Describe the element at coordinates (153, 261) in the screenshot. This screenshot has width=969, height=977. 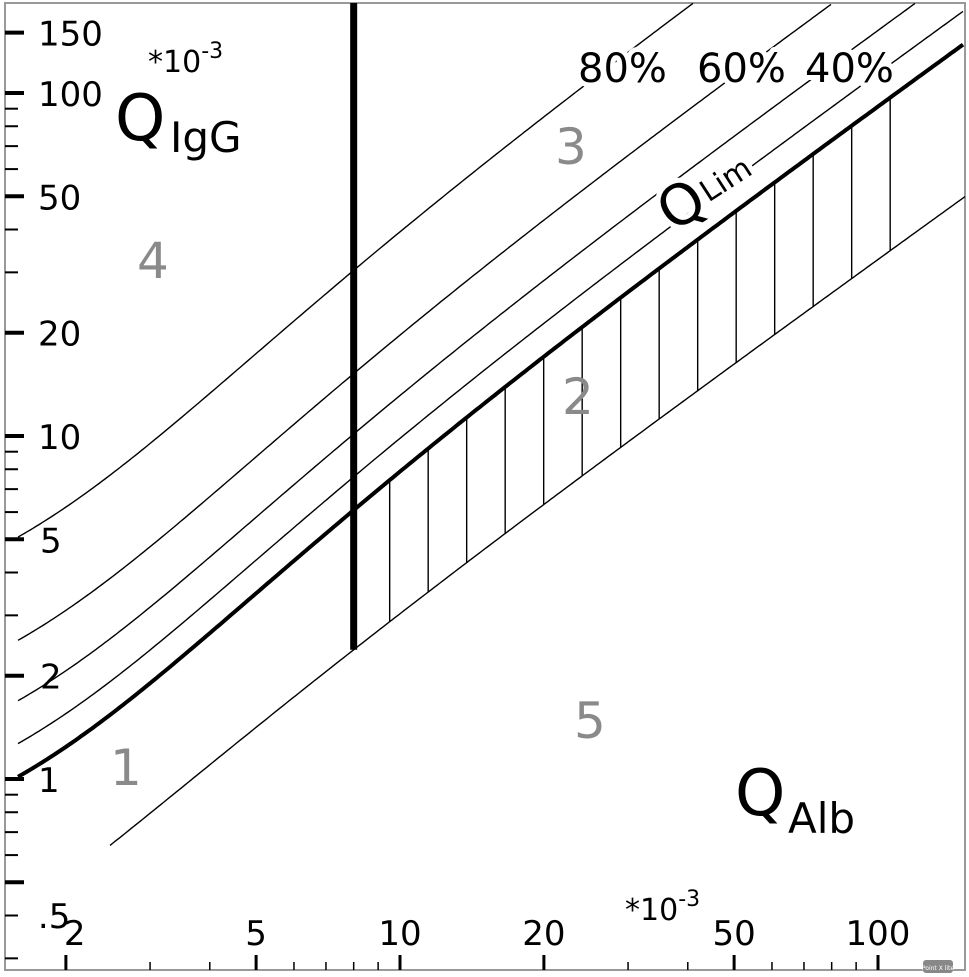
I see `region-4-label: 4` at that location.